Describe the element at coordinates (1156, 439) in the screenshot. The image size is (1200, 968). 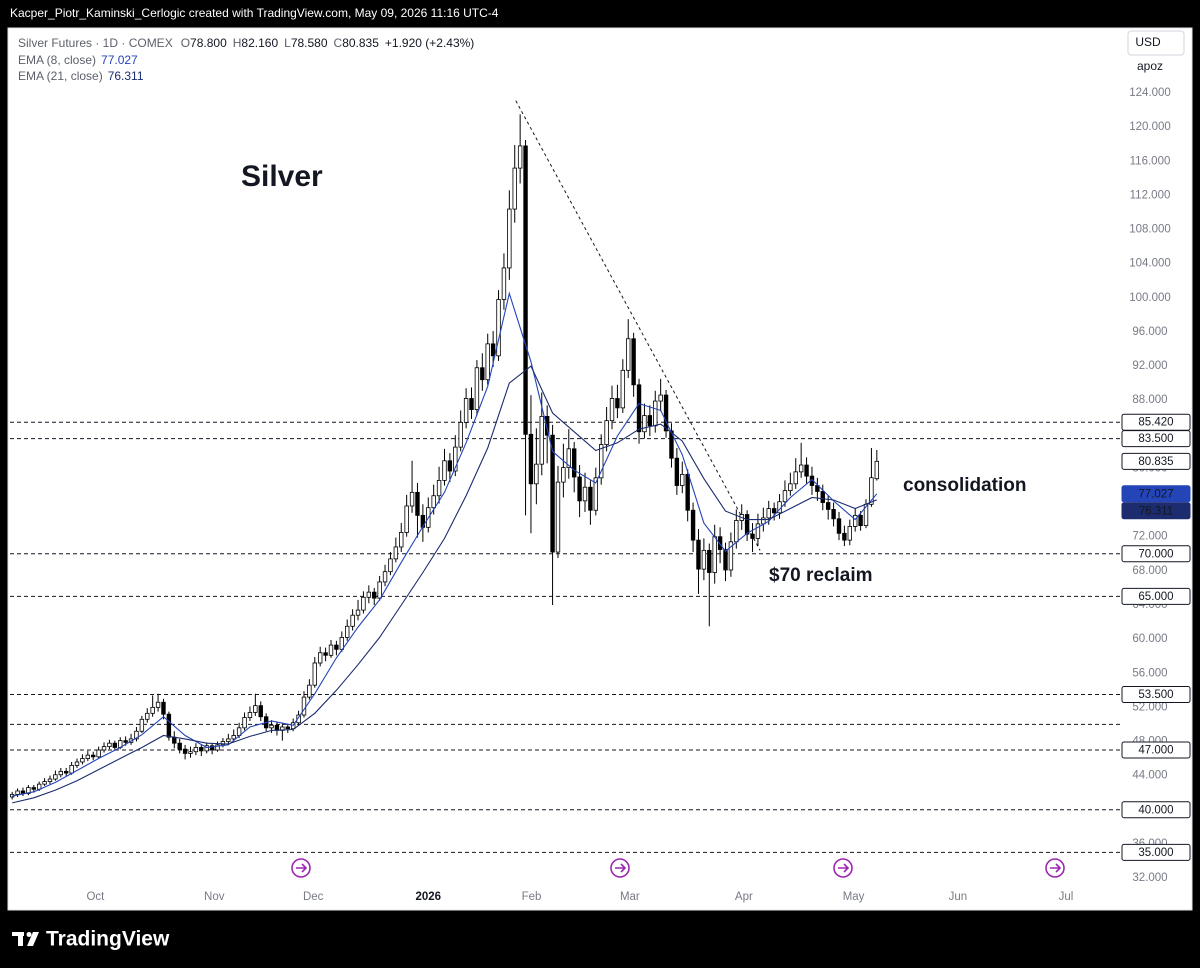
I see `price-badge: 83.500` at that location.